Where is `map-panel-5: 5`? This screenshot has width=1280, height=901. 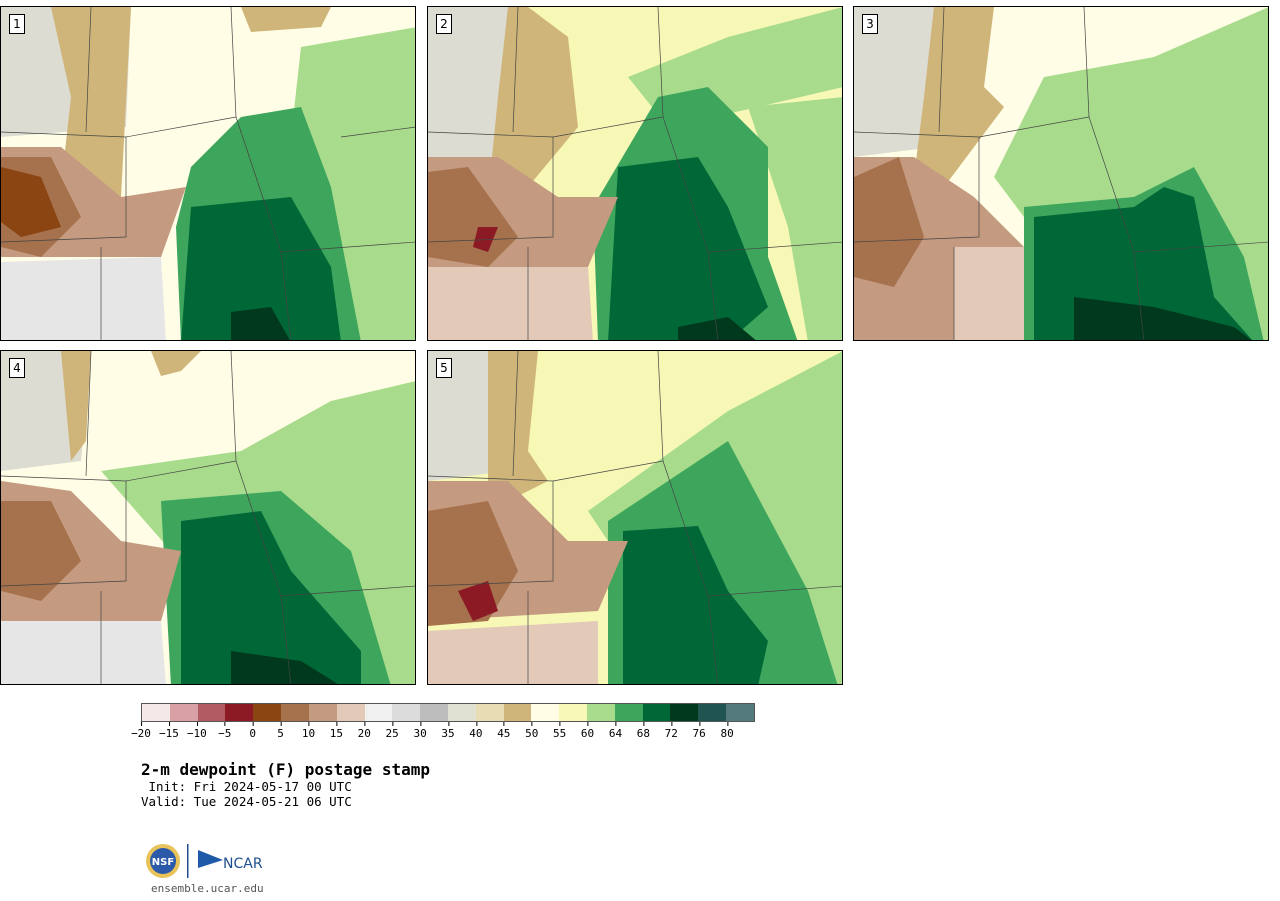
map-panel-5: 5 is located at coordinates (635, 517).